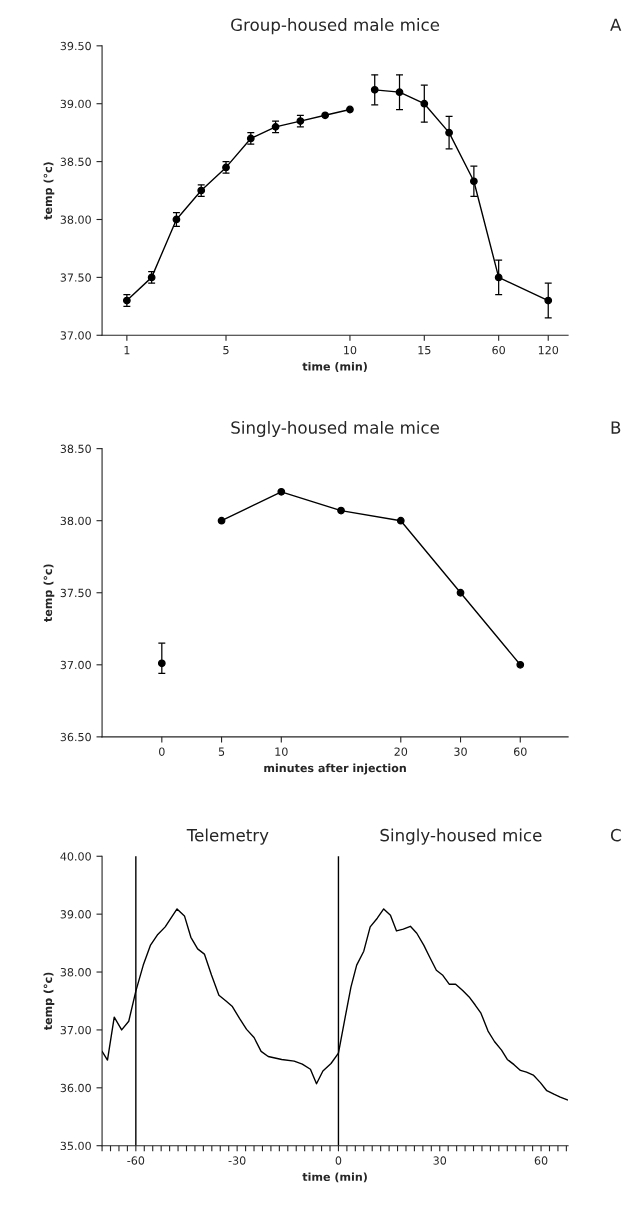  What do you see at coordinates (616, 427) in the screenshot?
I see `text: B` at bounding box center [616, 427].